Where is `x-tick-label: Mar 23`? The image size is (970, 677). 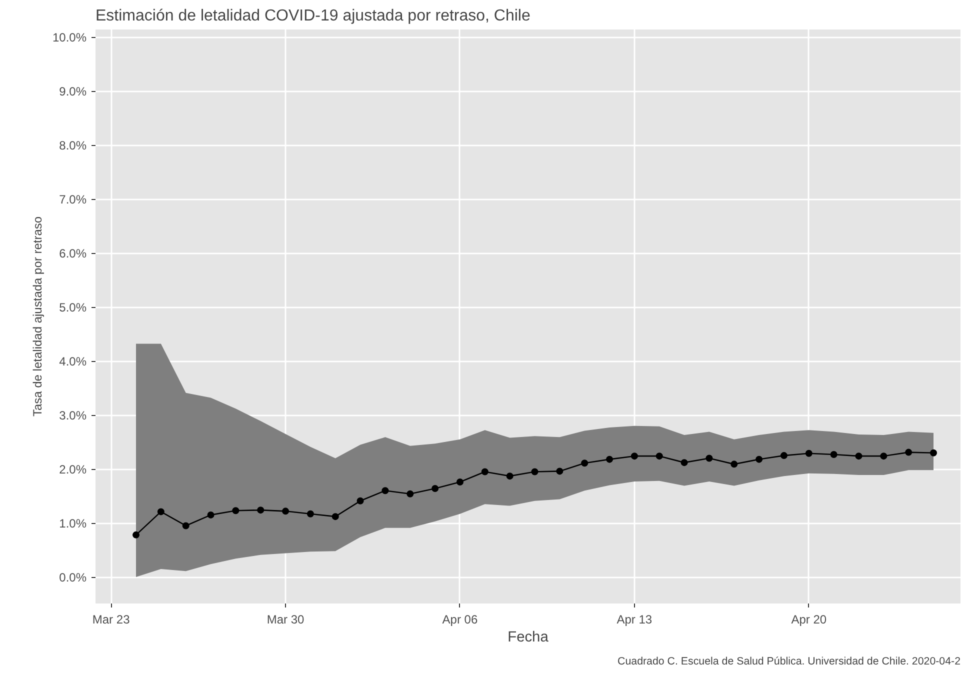 x-tick-label: Mar 23 is located at coordinates (111, 619).